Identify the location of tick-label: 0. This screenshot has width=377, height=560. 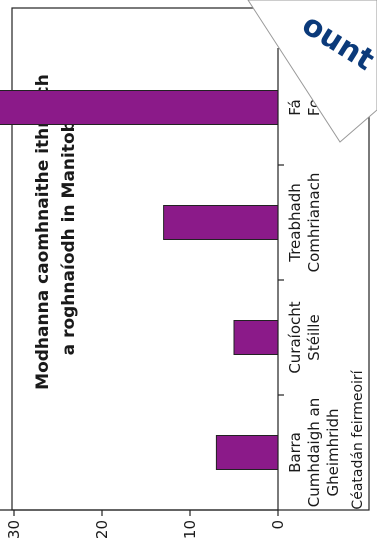
(278, 525).